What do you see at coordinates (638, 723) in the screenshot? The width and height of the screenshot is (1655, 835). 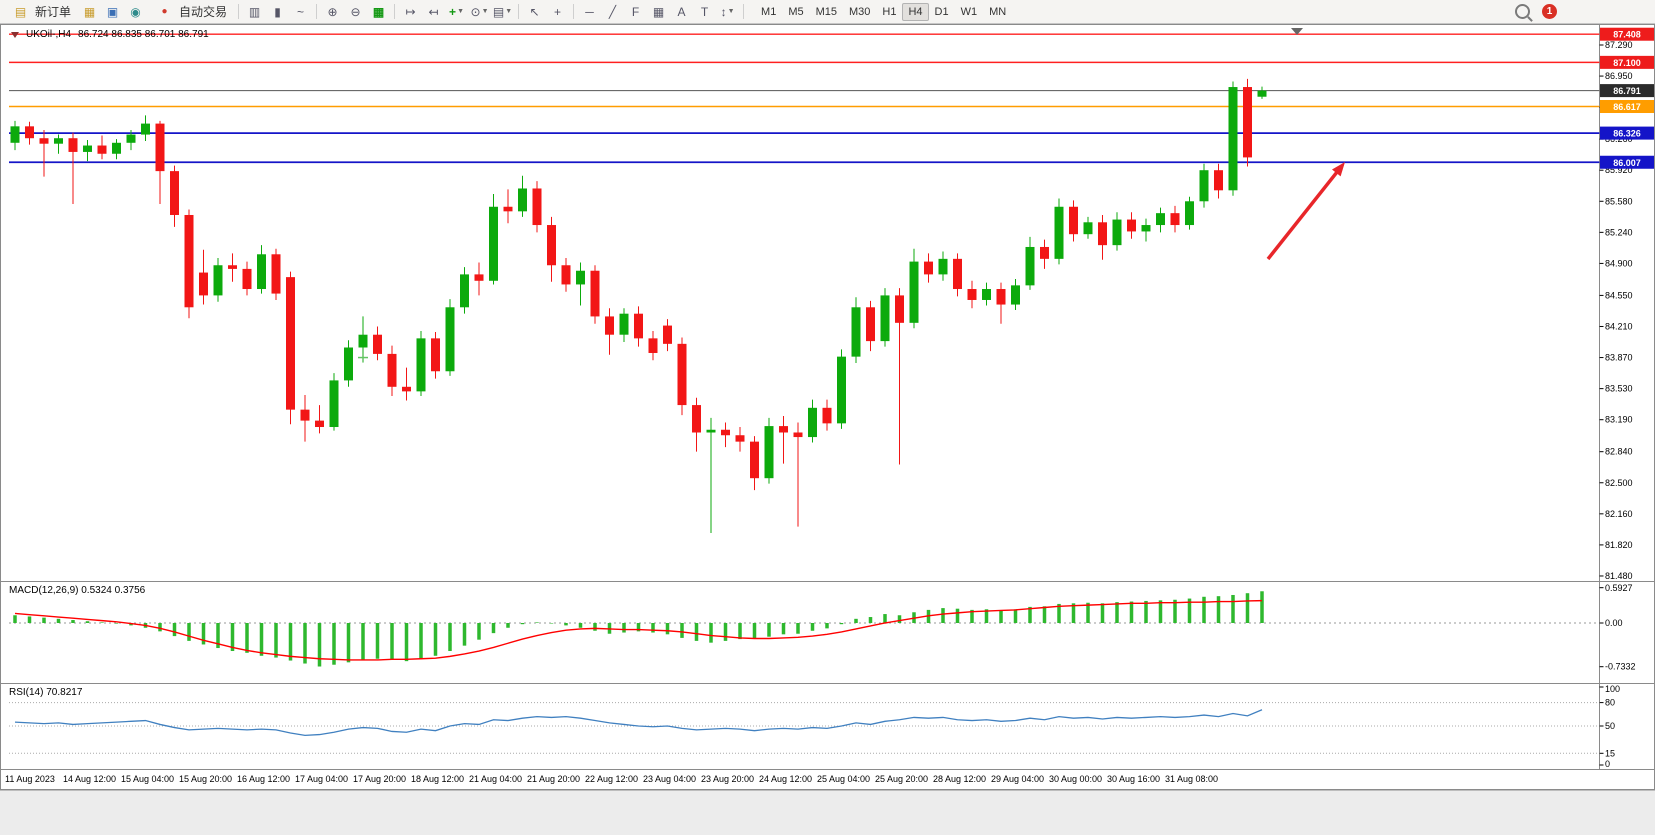 I see `rsi-line` at bounding box center [638, 723].